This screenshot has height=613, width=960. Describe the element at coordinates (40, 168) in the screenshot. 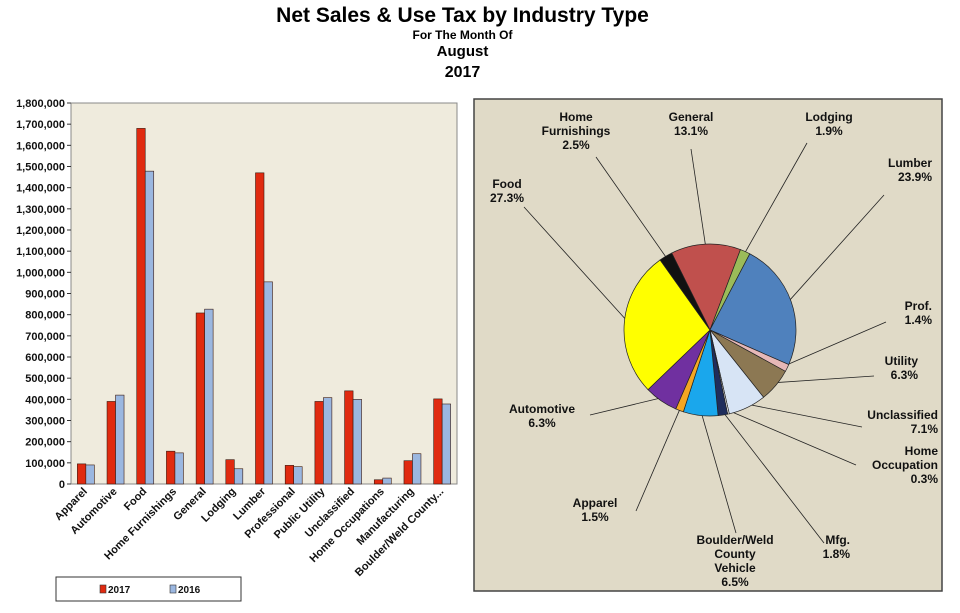

I see `y-tick-label: 1,500,000` at that location.